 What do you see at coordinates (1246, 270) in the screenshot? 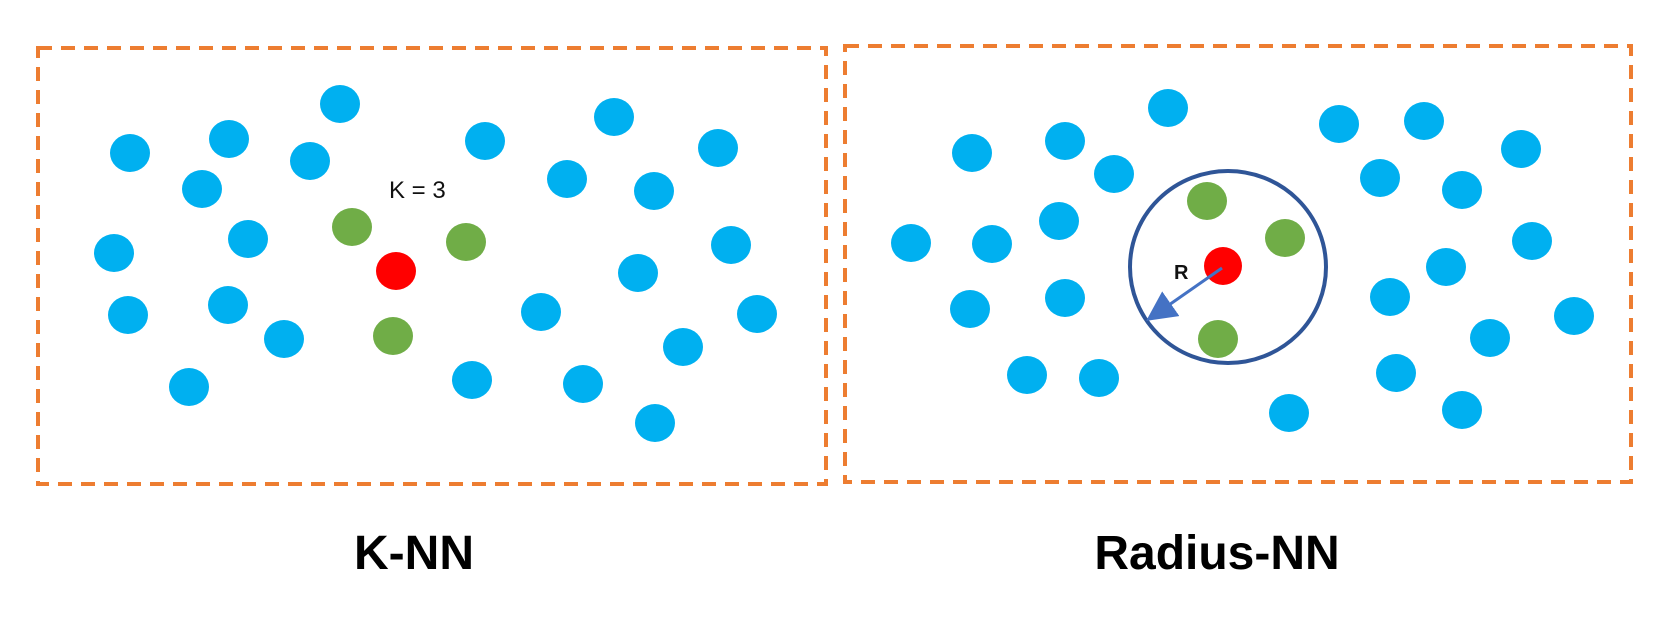
I see `radius-nearest-neighbors` at bounding box center [1246, 270].